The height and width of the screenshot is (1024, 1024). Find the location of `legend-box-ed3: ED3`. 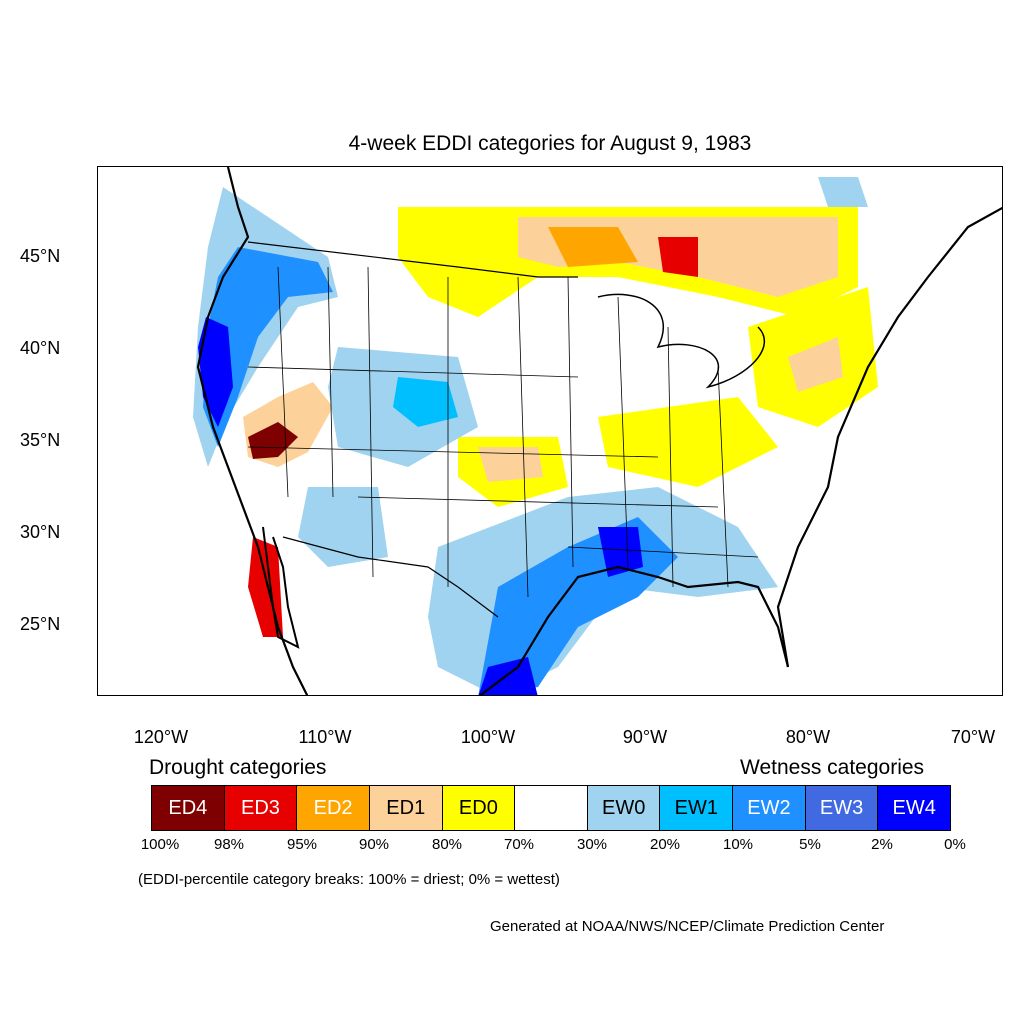

legend-box-ed3: ED3 is located at coordinates (261, 808).